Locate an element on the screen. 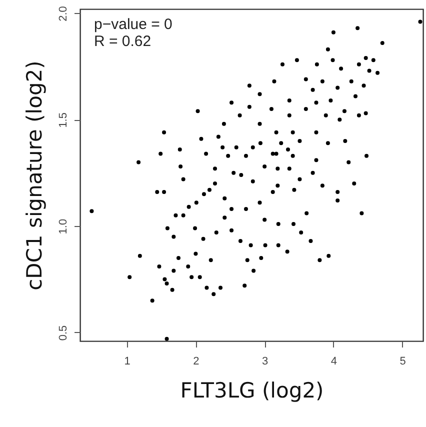  x-tick-label: 3 is located at coordinates (265, 362).